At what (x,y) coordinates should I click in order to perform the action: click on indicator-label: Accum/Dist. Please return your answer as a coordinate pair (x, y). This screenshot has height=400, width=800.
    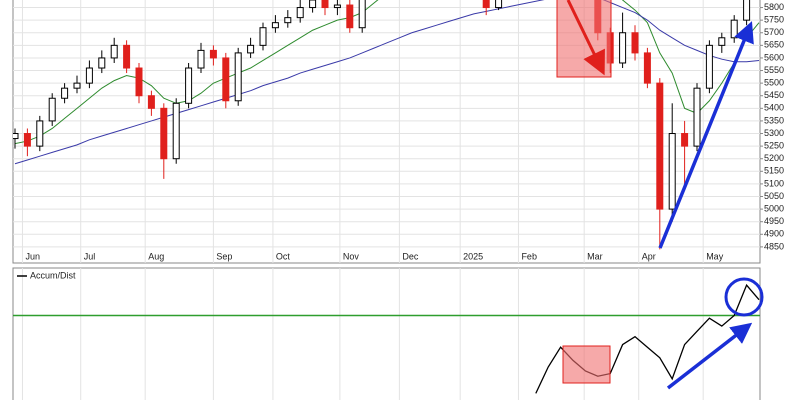
    Looking at the image, I should click on (53, 275).